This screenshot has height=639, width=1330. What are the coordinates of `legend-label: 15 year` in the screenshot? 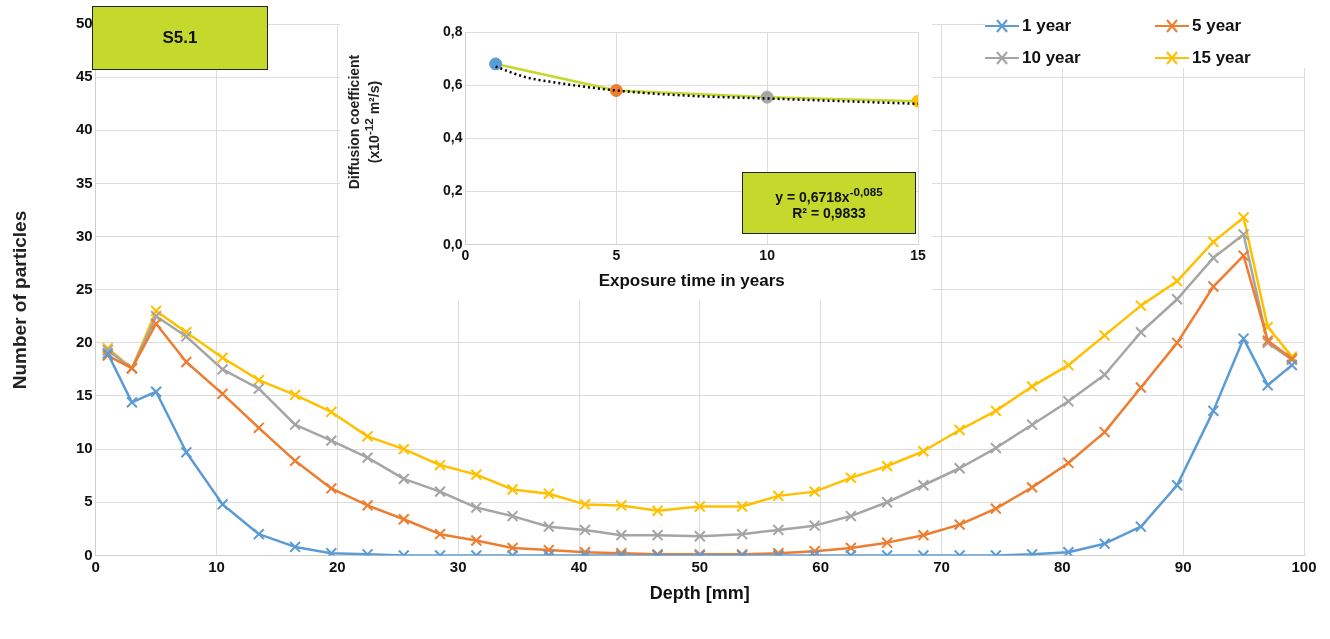 It's located at (1221, 58).